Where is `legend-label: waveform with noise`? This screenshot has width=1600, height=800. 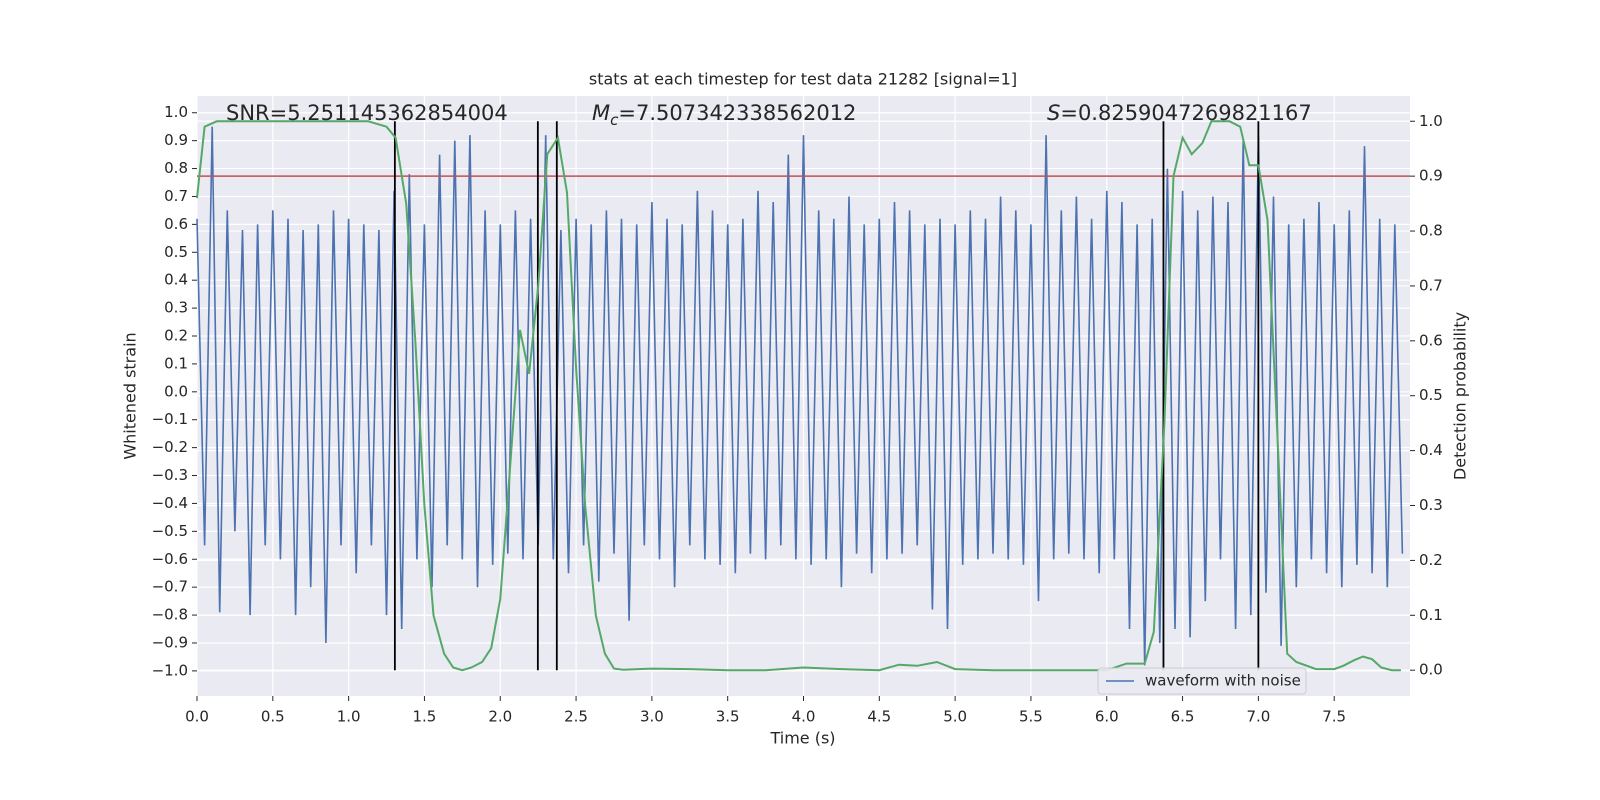
legend-label: waveform with noise is located at coordinates (1223, 681).